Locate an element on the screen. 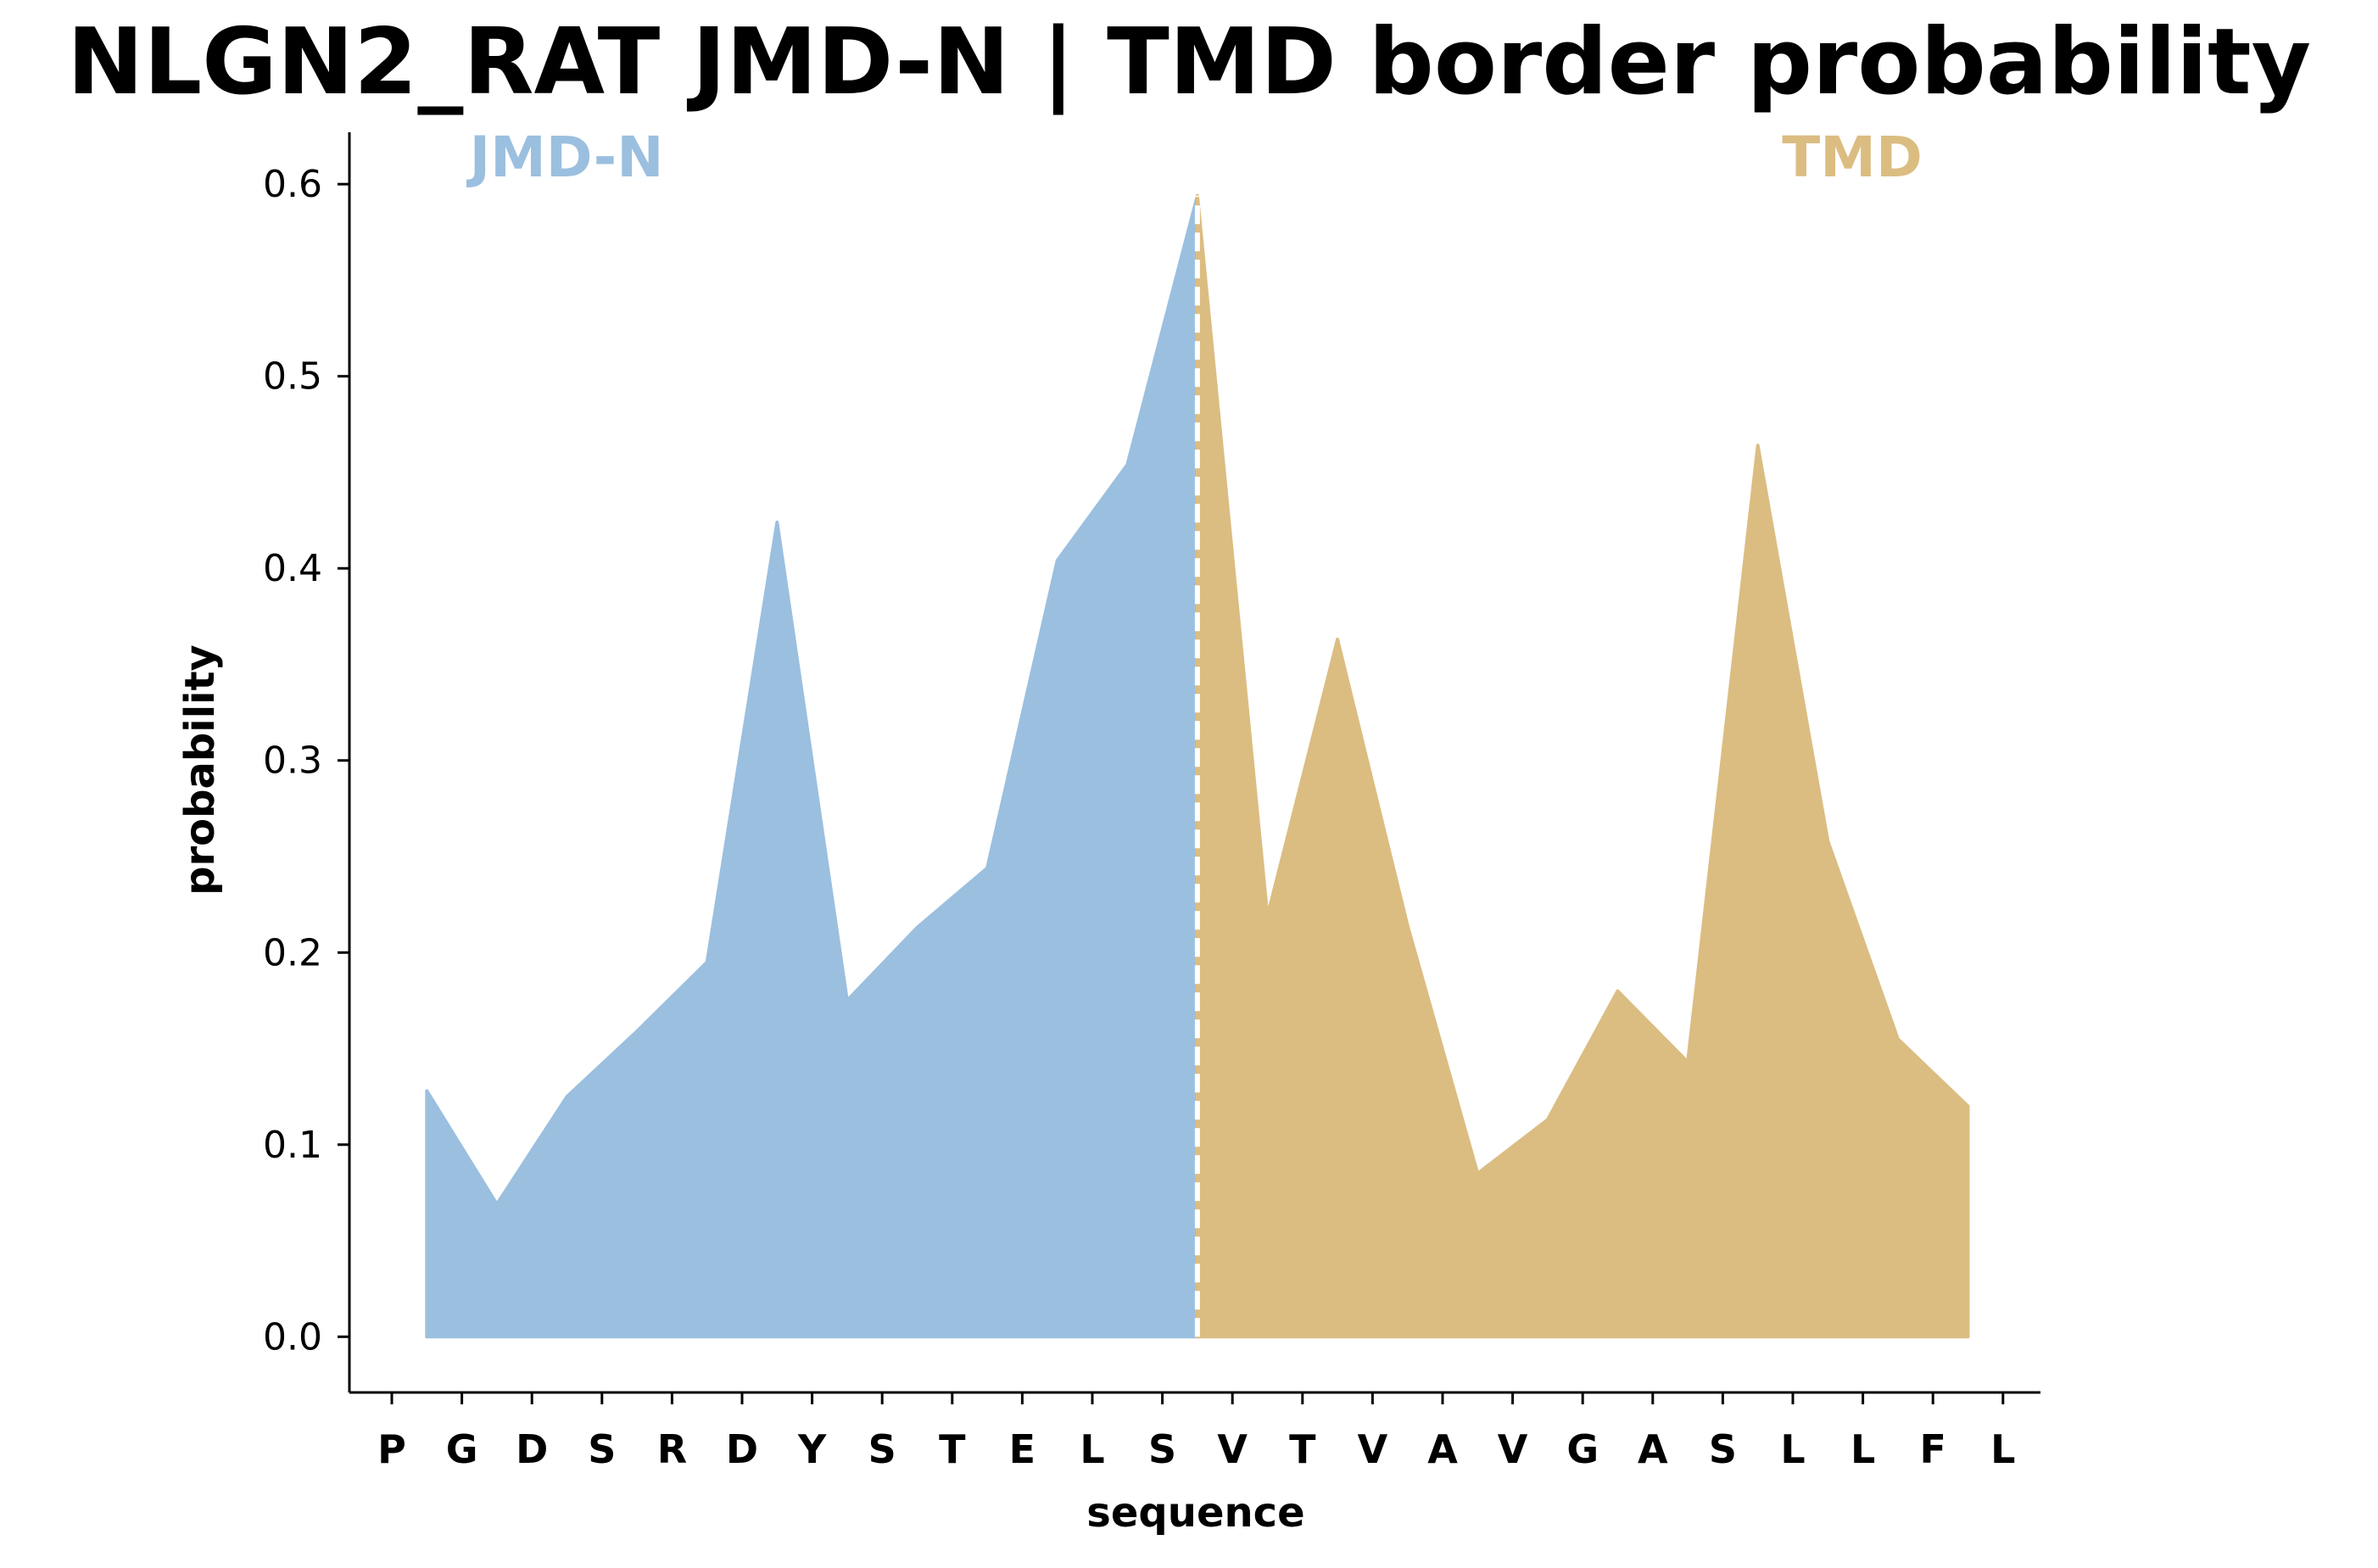 The height and width of the screenshot is (1568, 2378). x-tick-label: E is located at coordinates (1022, 1449).